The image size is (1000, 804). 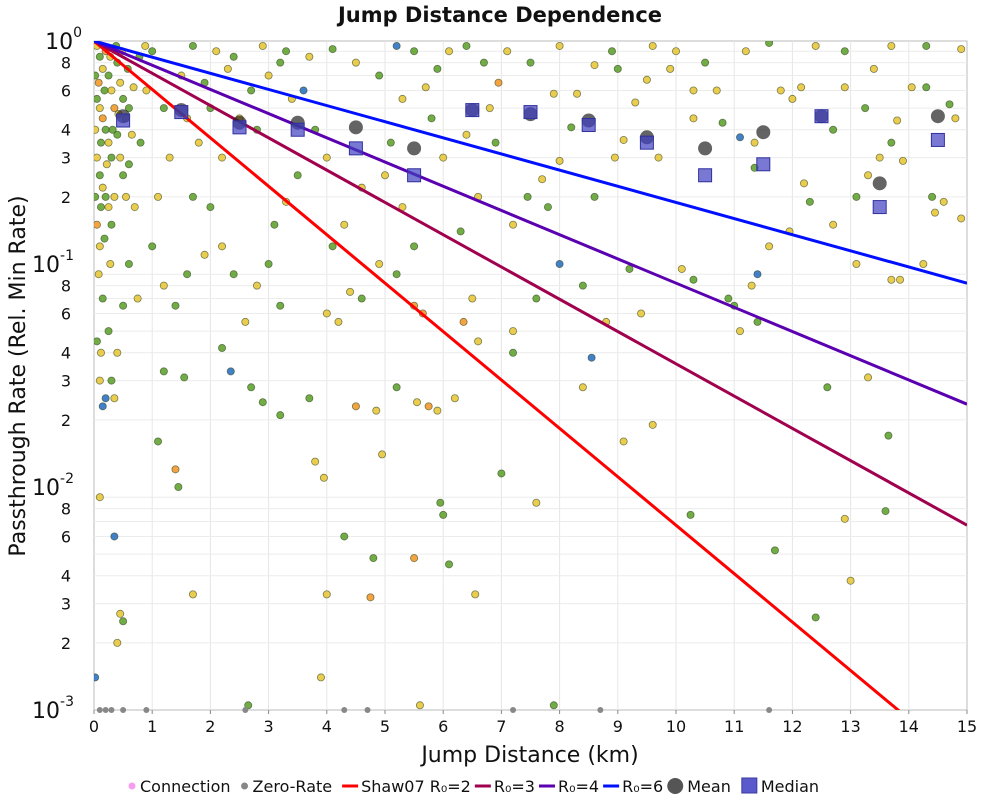 I want to click on x-tick-label: 8, so click(x=560, y=726).